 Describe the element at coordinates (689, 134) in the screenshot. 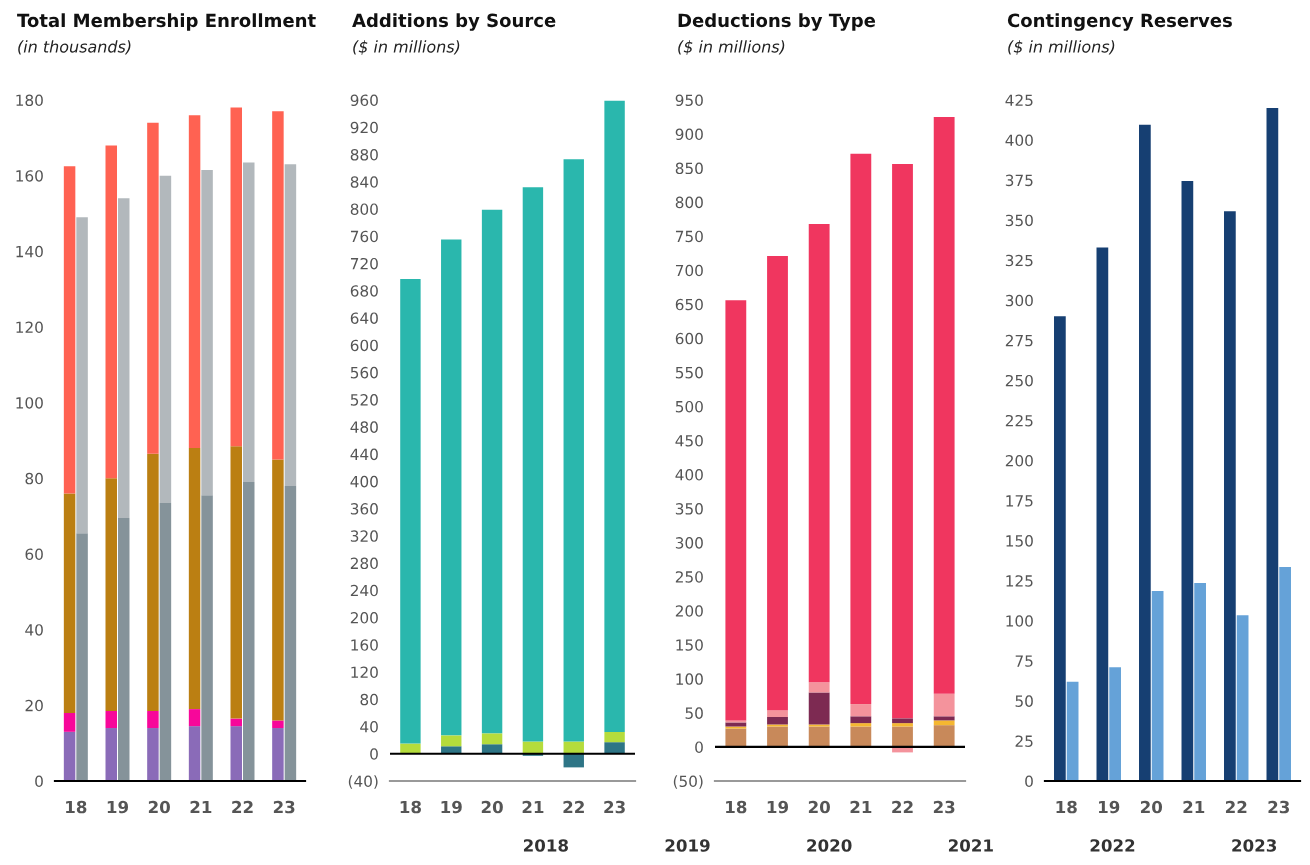

I see `y-tick-label: 900` at that location.